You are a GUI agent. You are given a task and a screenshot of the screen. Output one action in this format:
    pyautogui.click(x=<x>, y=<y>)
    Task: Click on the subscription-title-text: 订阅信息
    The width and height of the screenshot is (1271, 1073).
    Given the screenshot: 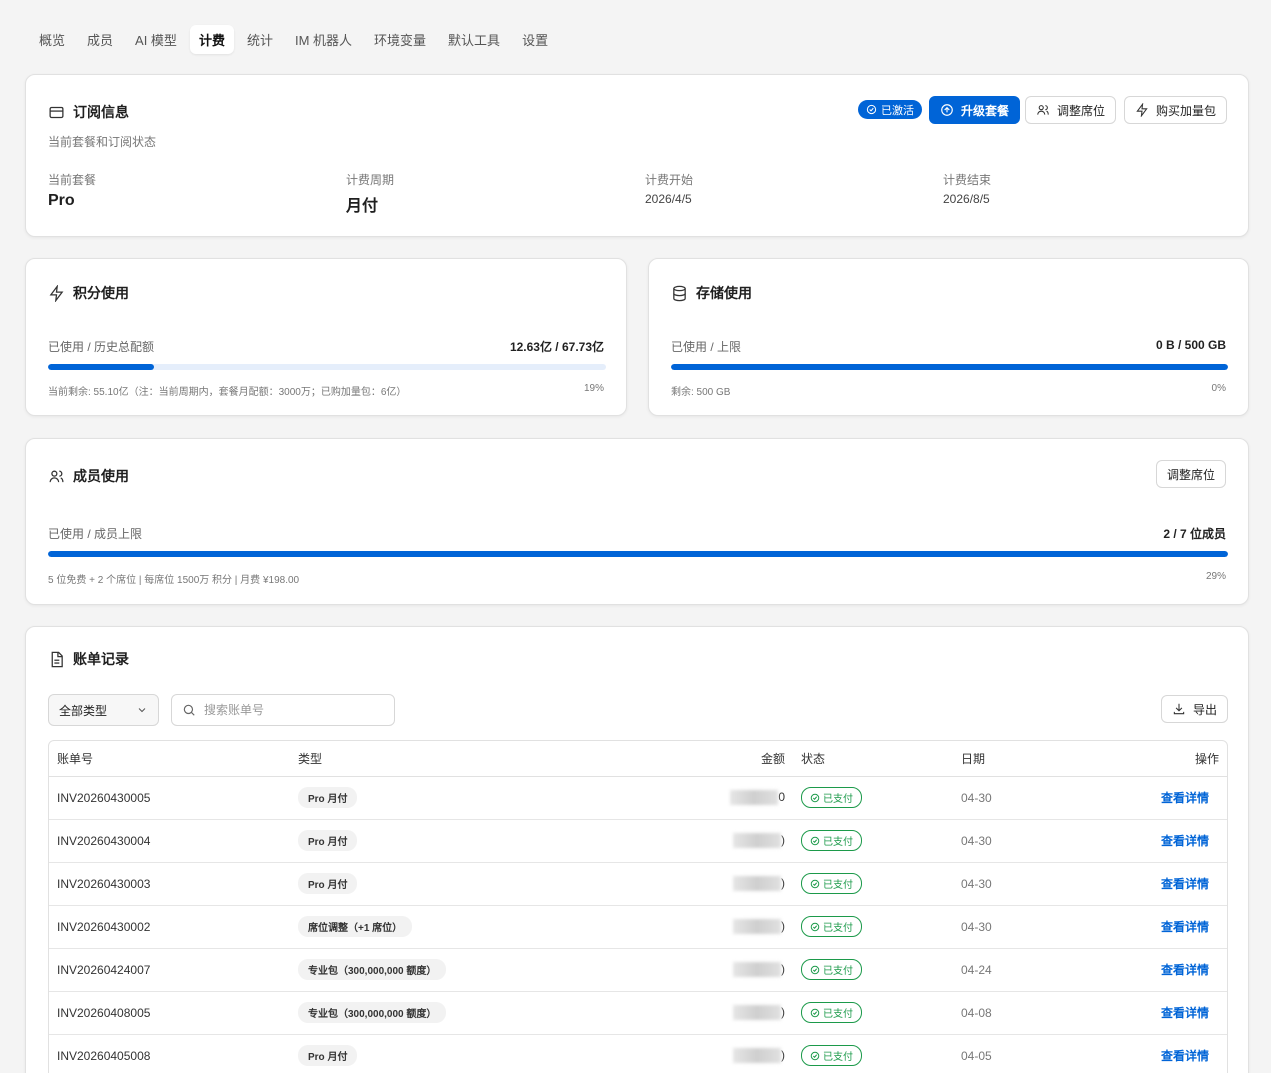 What is the action you would take?
    pyautogui.click(x=101, y=112)
    